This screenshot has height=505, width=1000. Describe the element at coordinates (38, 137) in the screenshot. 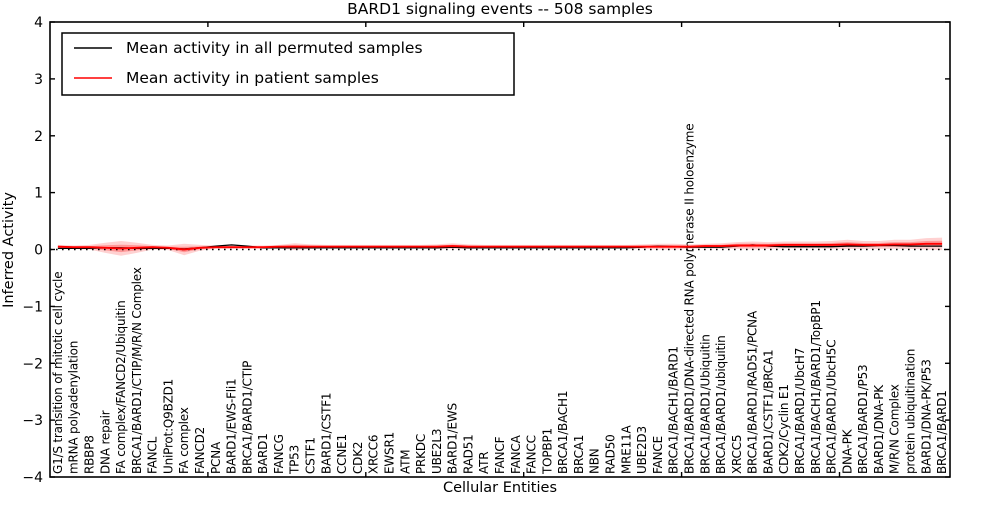

I see `y-tick-label: 2` at that location.